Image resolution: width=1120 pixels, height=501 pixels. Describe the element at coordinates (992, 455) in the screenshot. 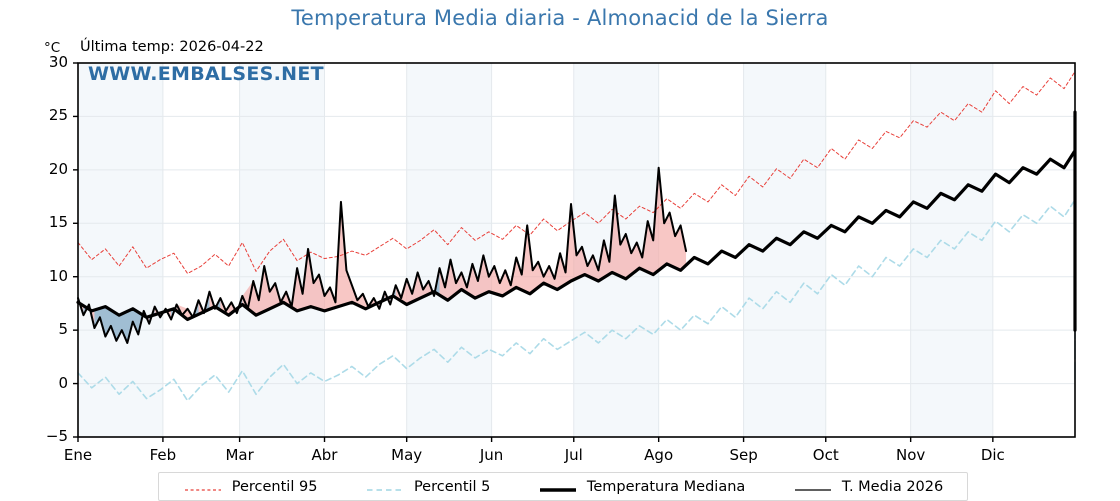

I see `x-axis-tick-label: Dic` at that location.